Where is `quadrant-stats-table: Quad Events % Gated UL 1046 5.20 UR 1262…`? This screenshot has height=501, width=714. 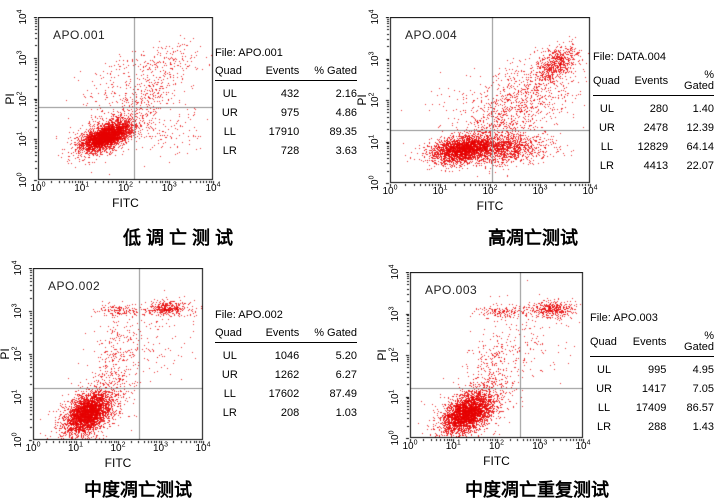 quadrant-stats-table: Quad Events % Gated UL 1046 5.20 UR 1262… is located at coordinates (286, 373).